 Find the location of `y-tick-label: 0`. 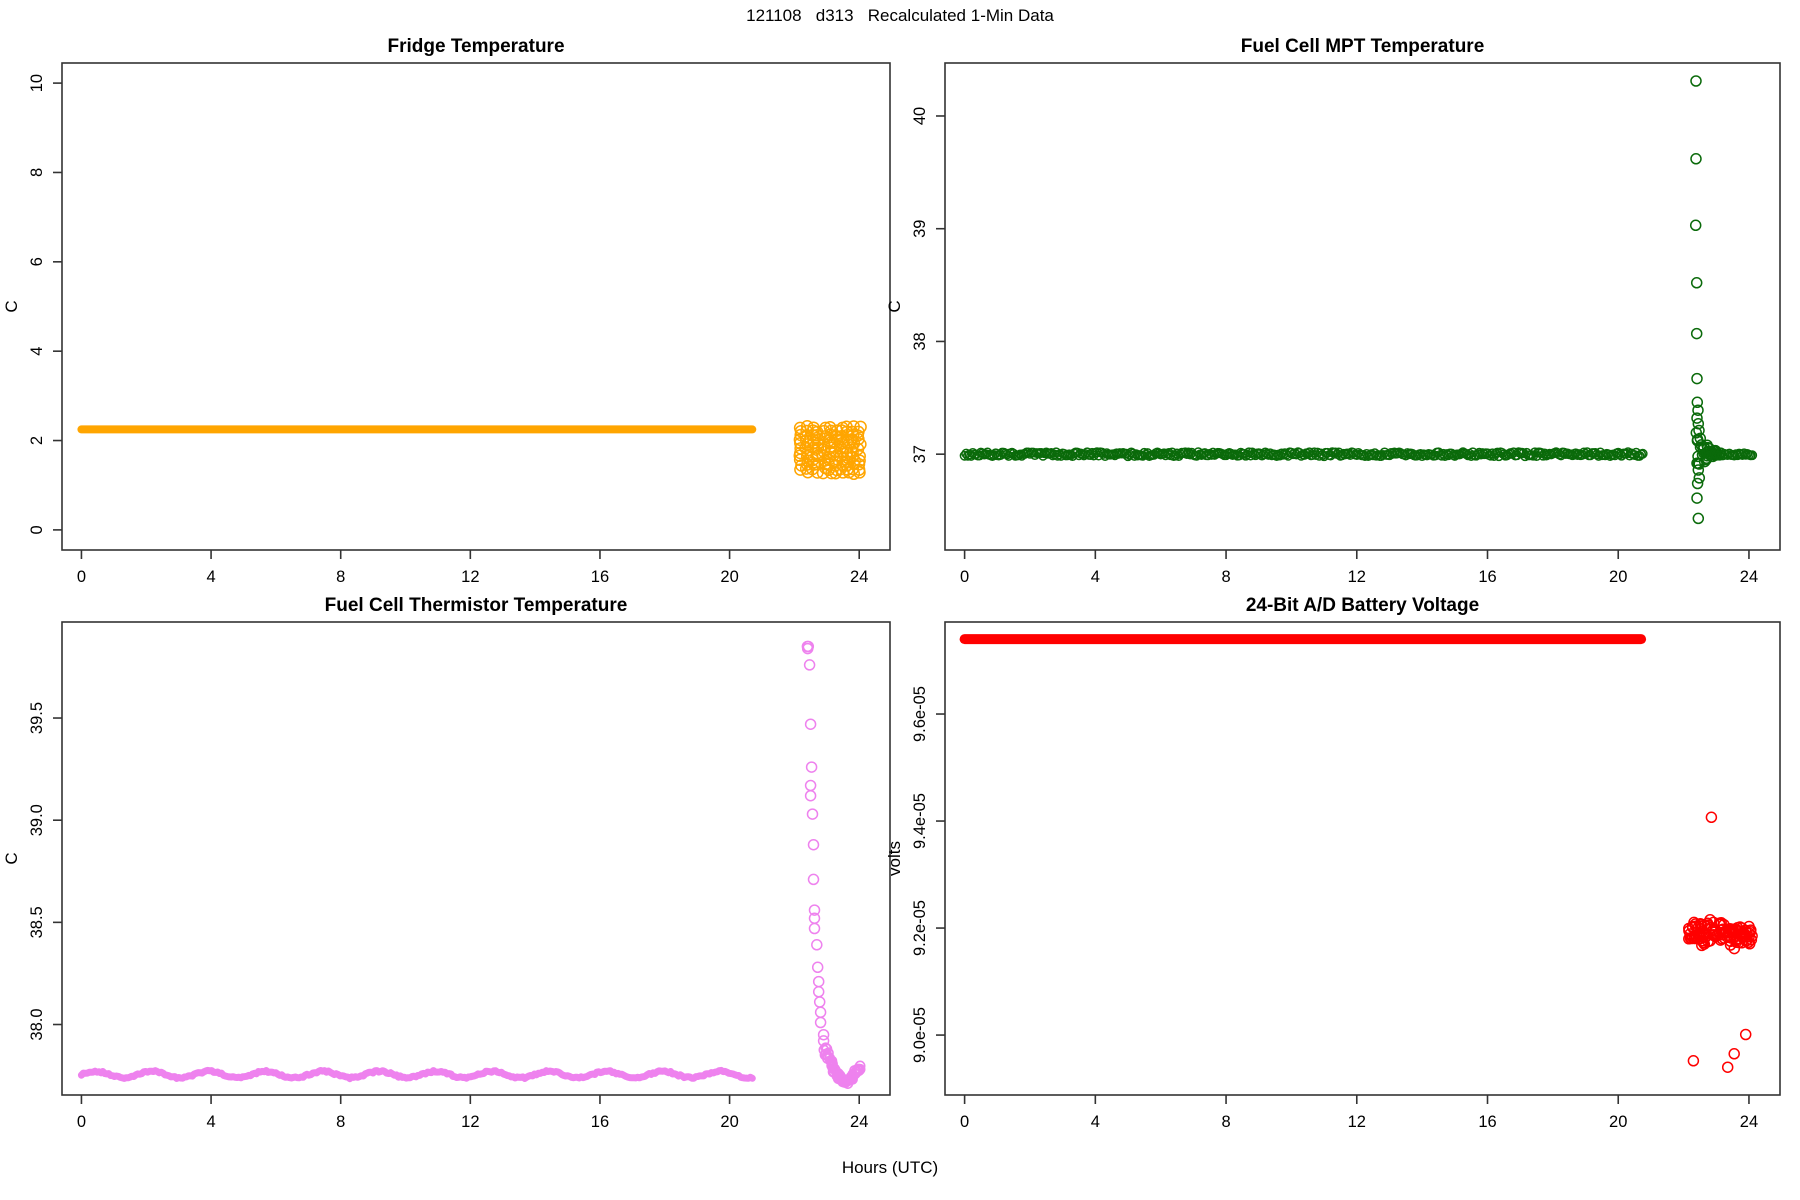

y-tick-label: 0 is located at coordinates (37, 529).